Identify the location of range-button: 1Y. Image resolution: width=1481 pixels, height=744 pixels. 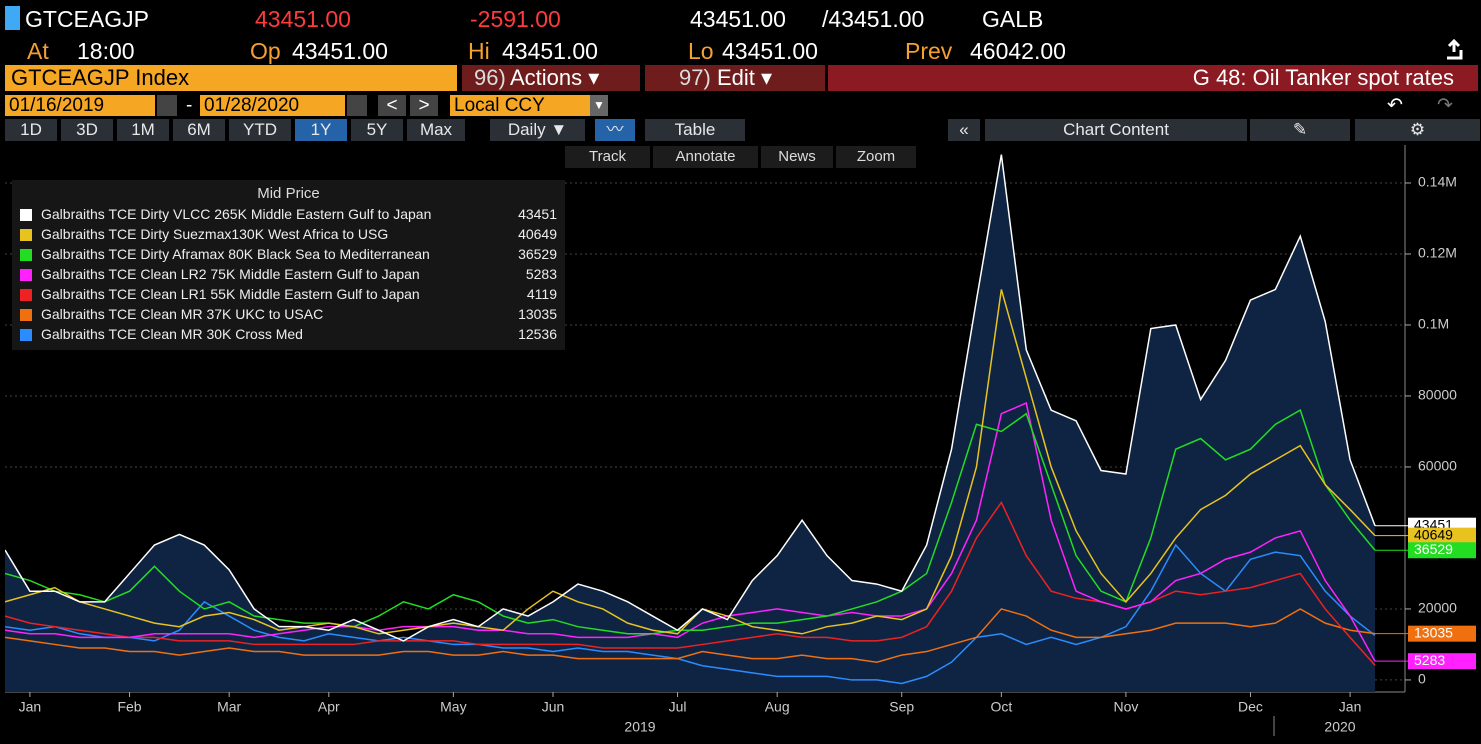
(321, 130).